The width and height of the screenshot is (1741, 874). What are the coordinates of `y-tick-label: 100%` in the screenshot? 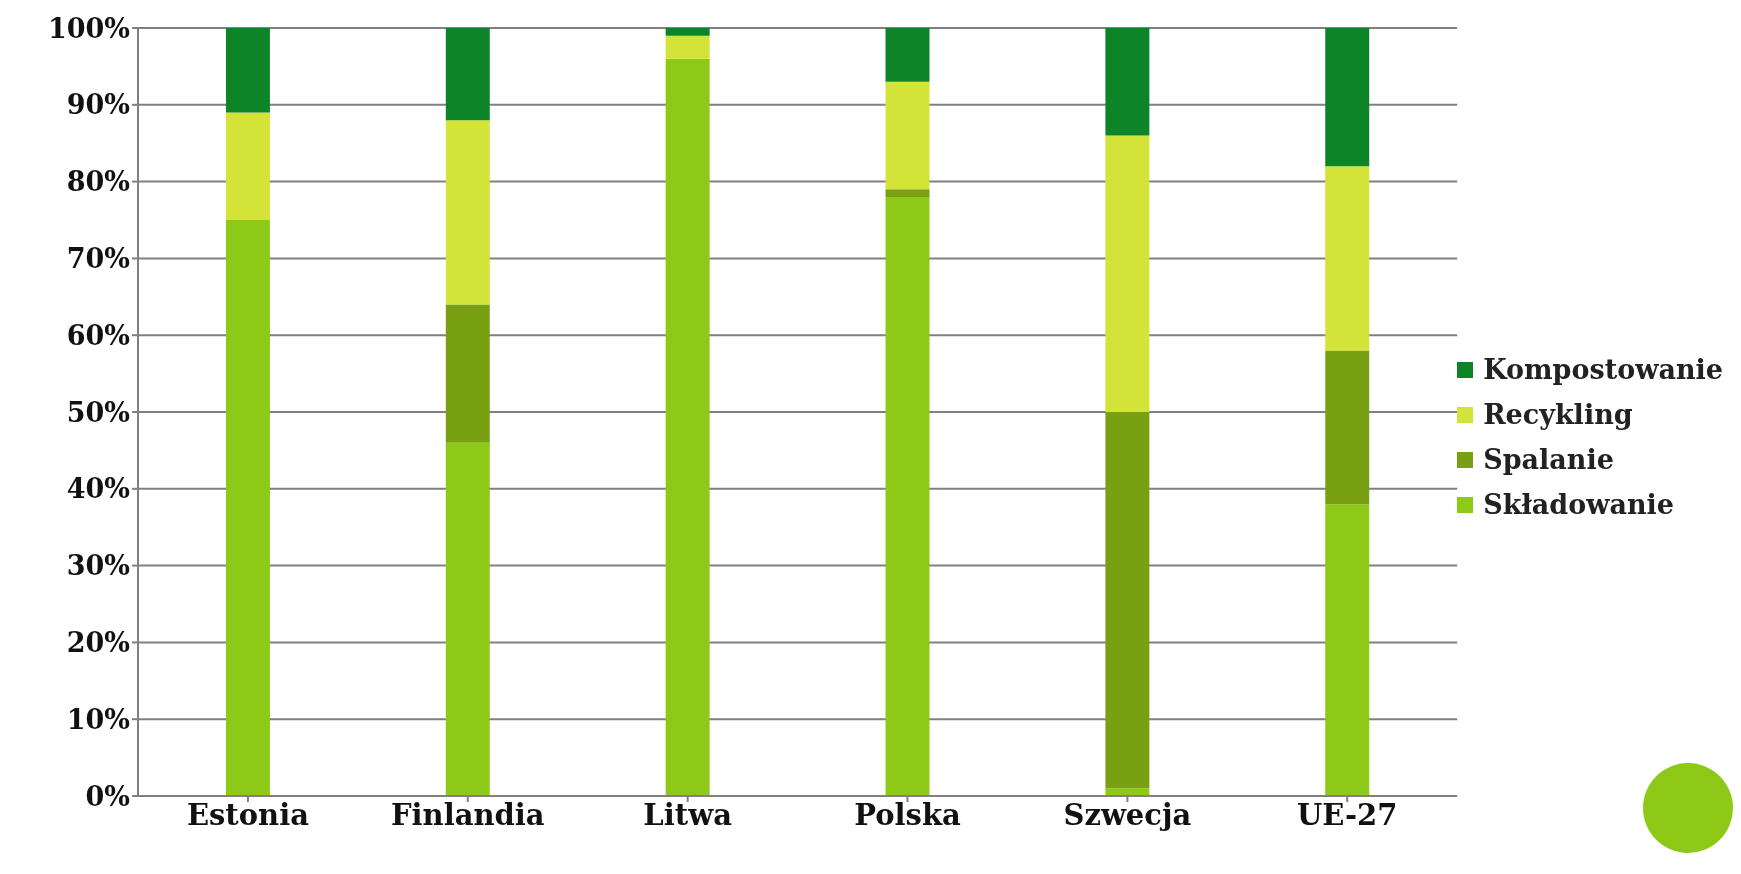 It's located at (88, 28).